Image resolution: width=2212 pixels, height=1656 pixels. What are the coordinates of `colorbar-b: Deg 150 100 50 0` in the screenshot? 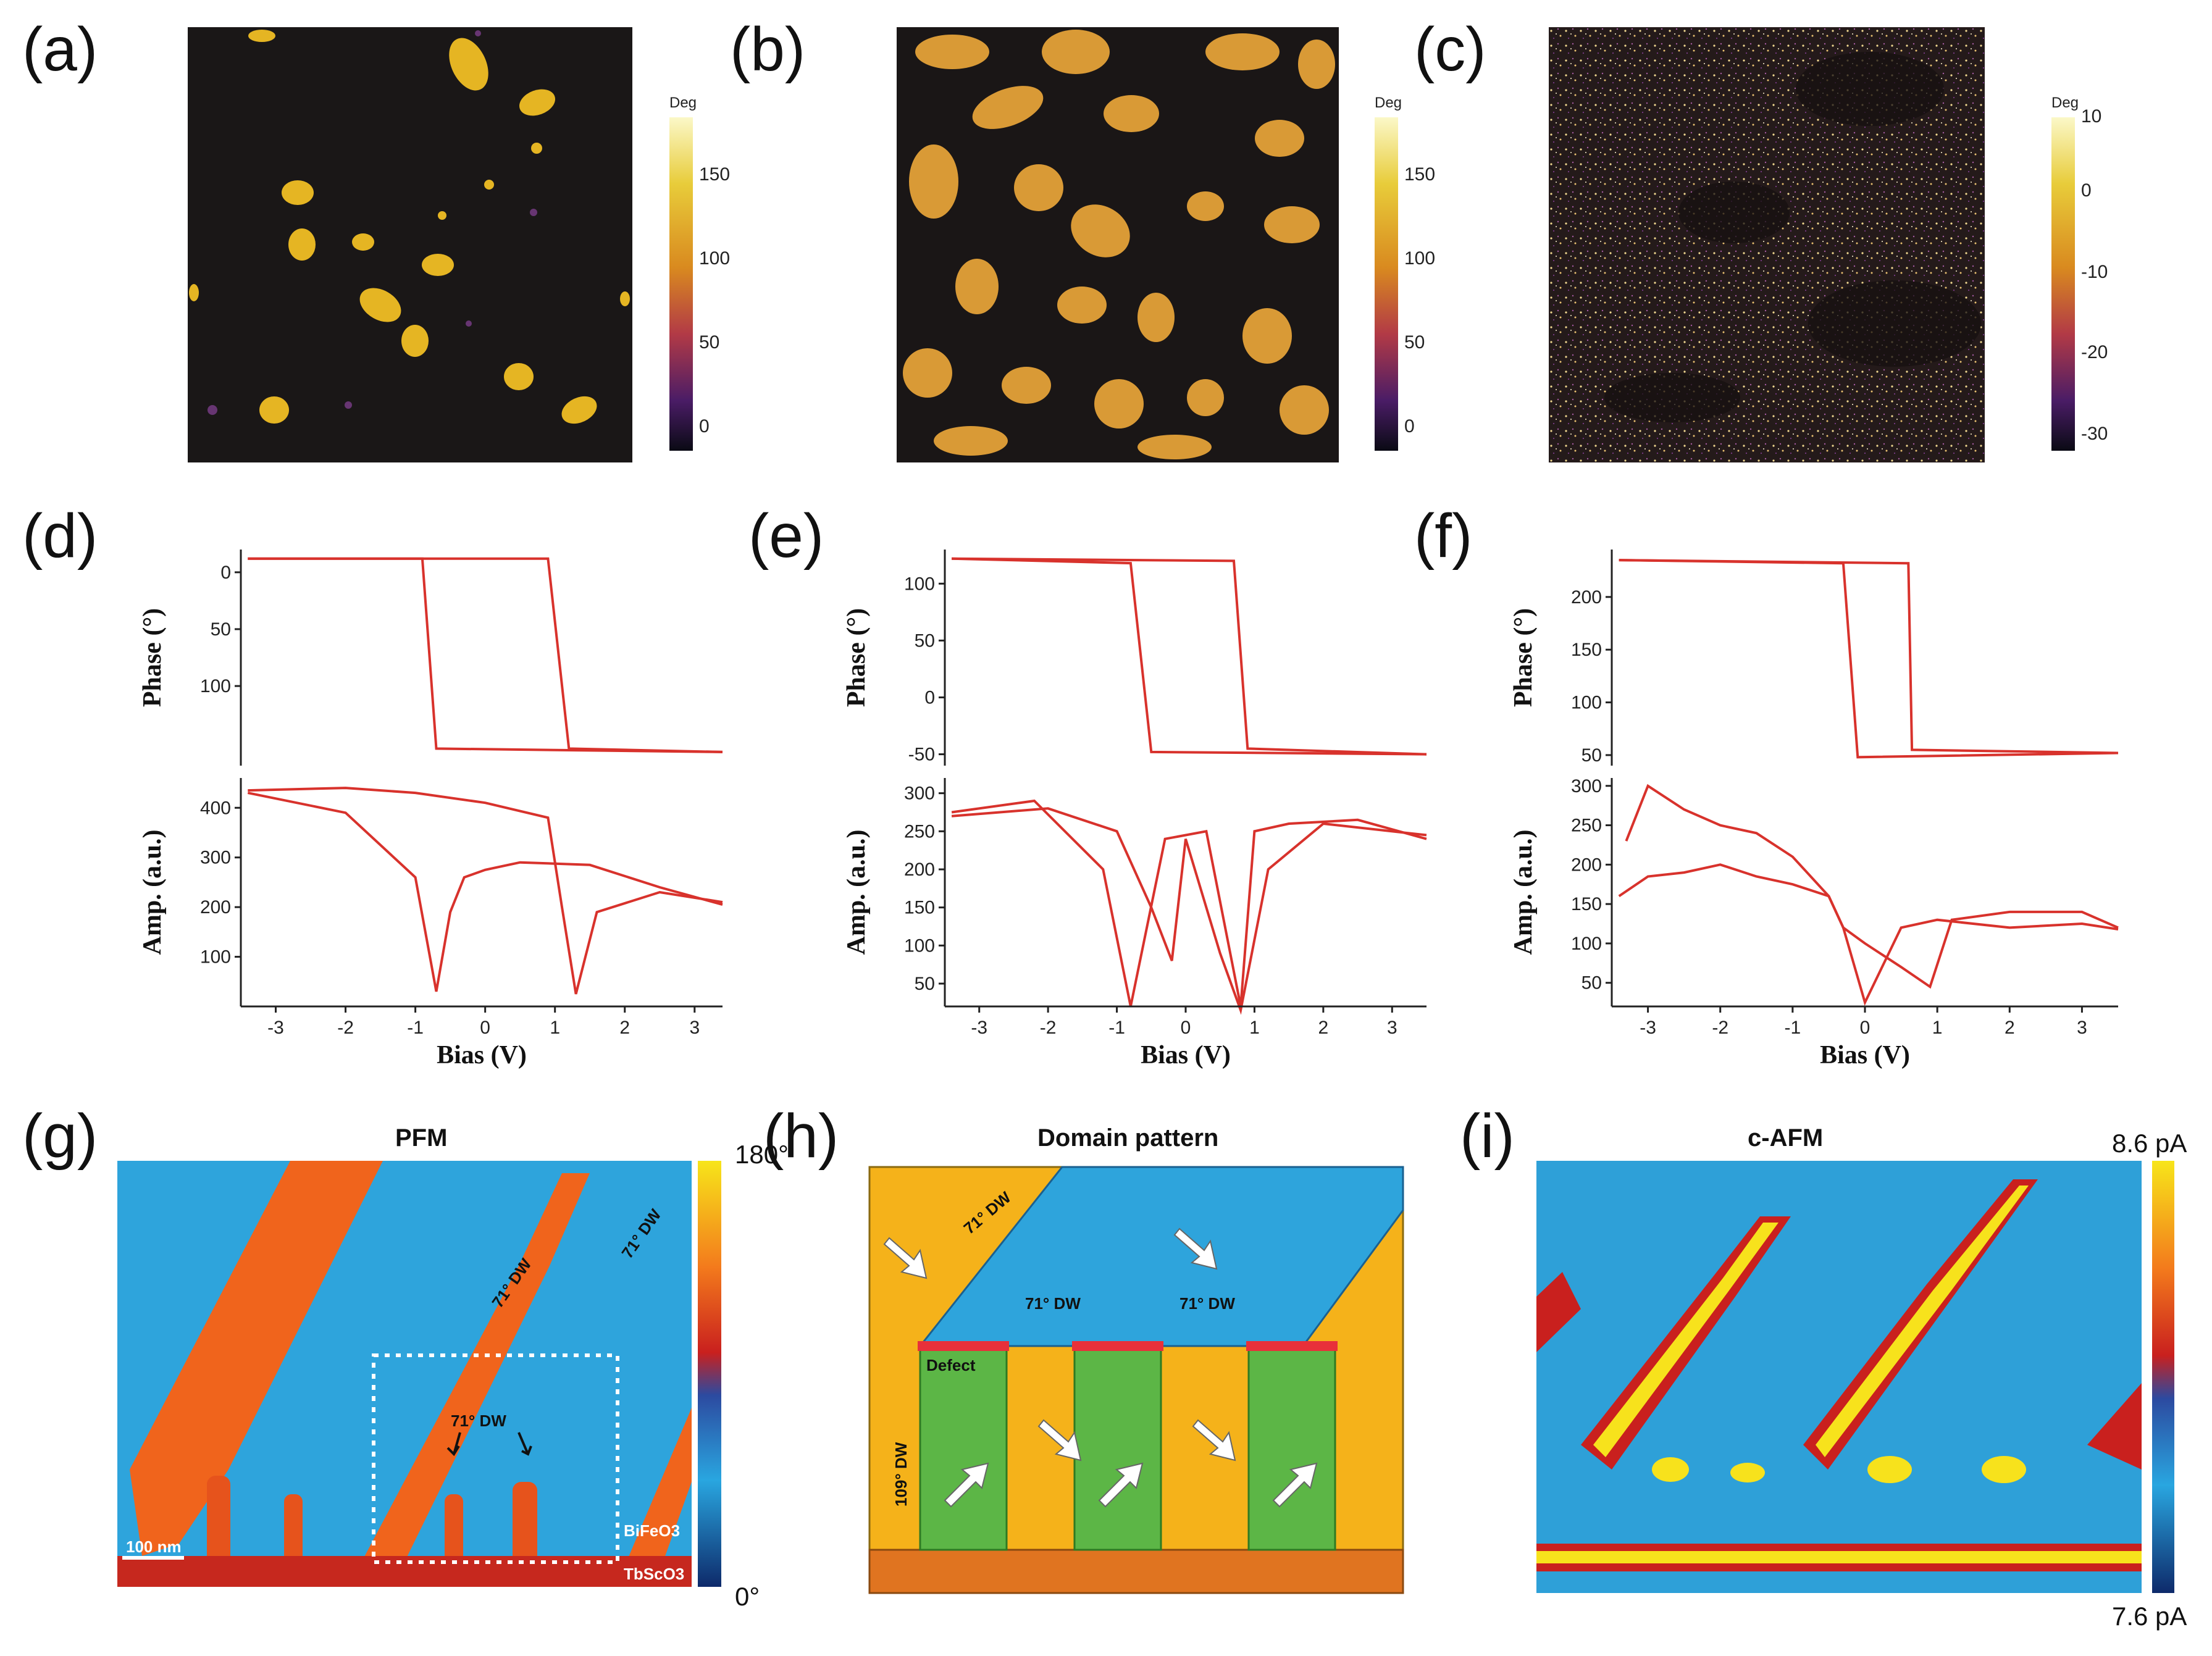 It's located at (1405, 272).